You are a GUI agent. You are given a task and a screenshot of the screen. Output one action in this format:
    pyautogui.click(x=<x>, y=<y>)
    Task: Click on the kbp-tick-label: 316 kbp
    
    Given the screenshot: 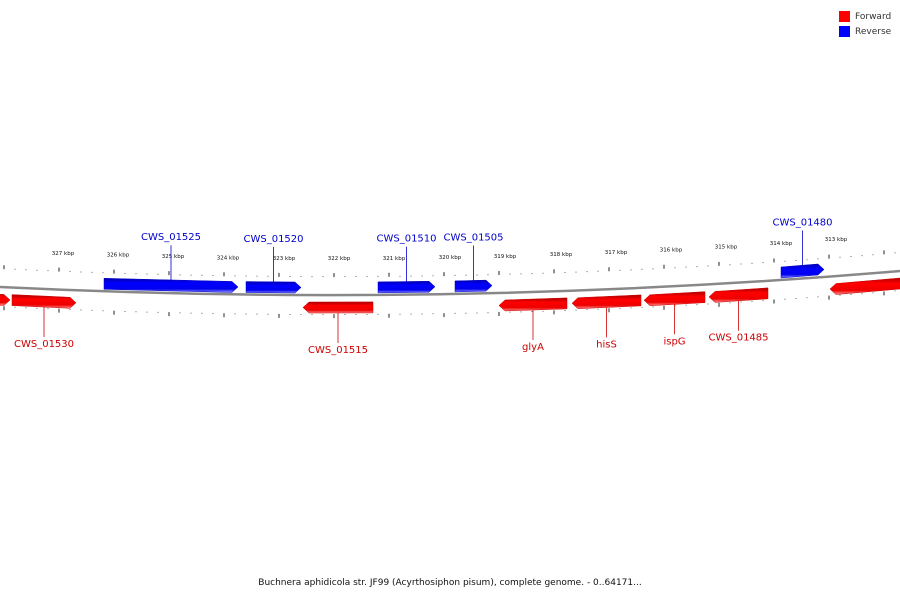 What is the action you would take?
    pyautogui.click(x=671, y=250)
    